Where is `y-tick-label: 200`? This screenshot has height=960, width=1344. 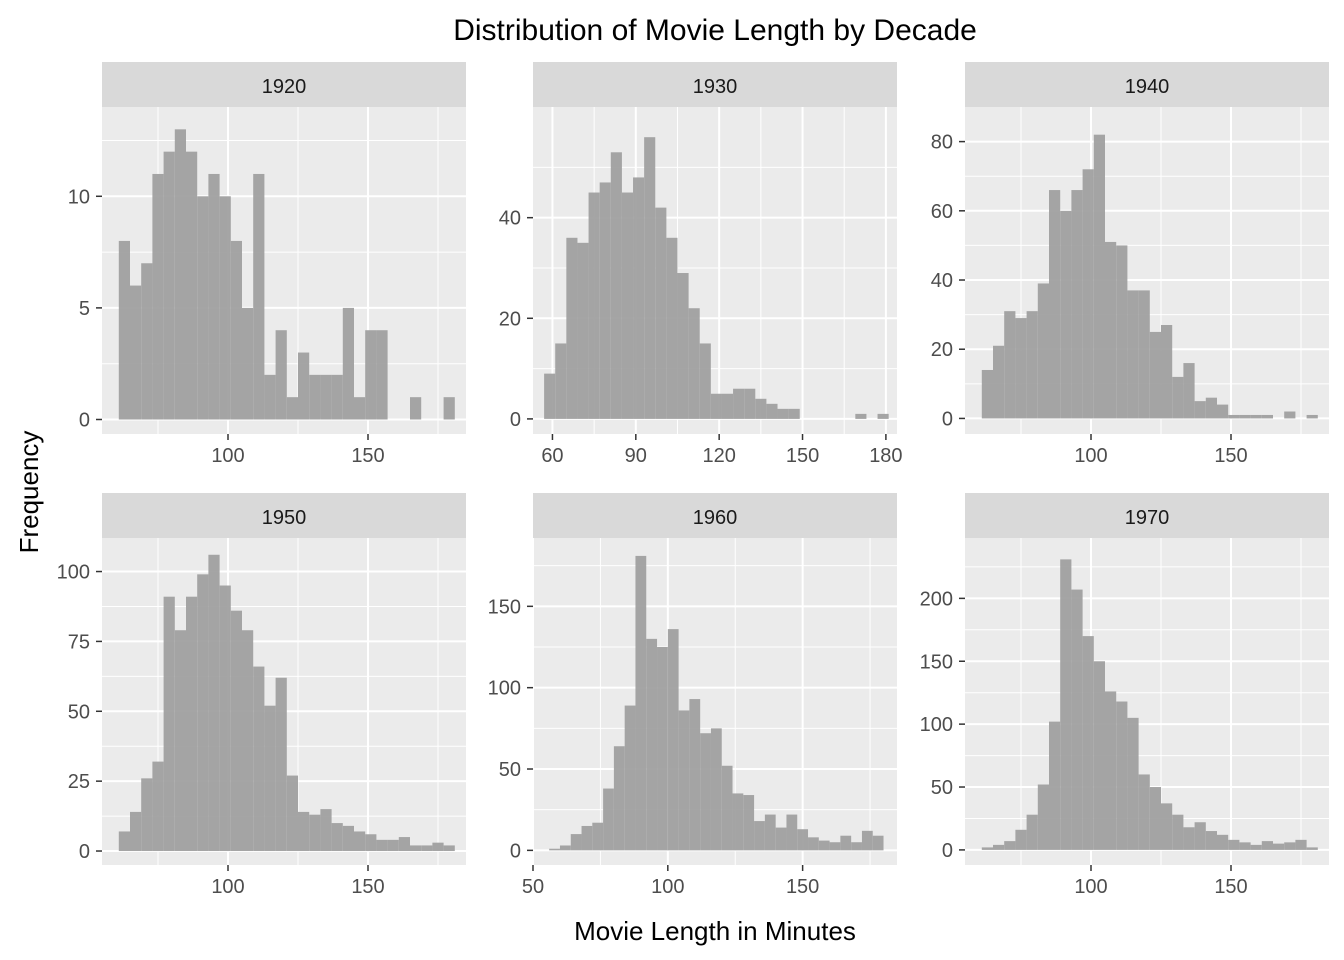
y-tick-label: 200 is located at coordinates (936, 599).